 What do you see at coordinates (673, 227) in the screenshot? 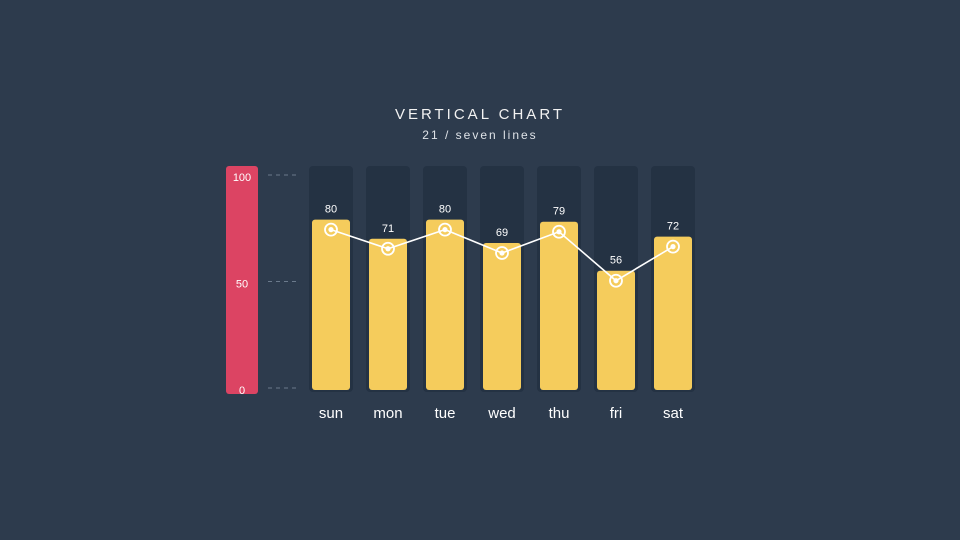
I see `value-label: 72` at bounding box center [673, 227].